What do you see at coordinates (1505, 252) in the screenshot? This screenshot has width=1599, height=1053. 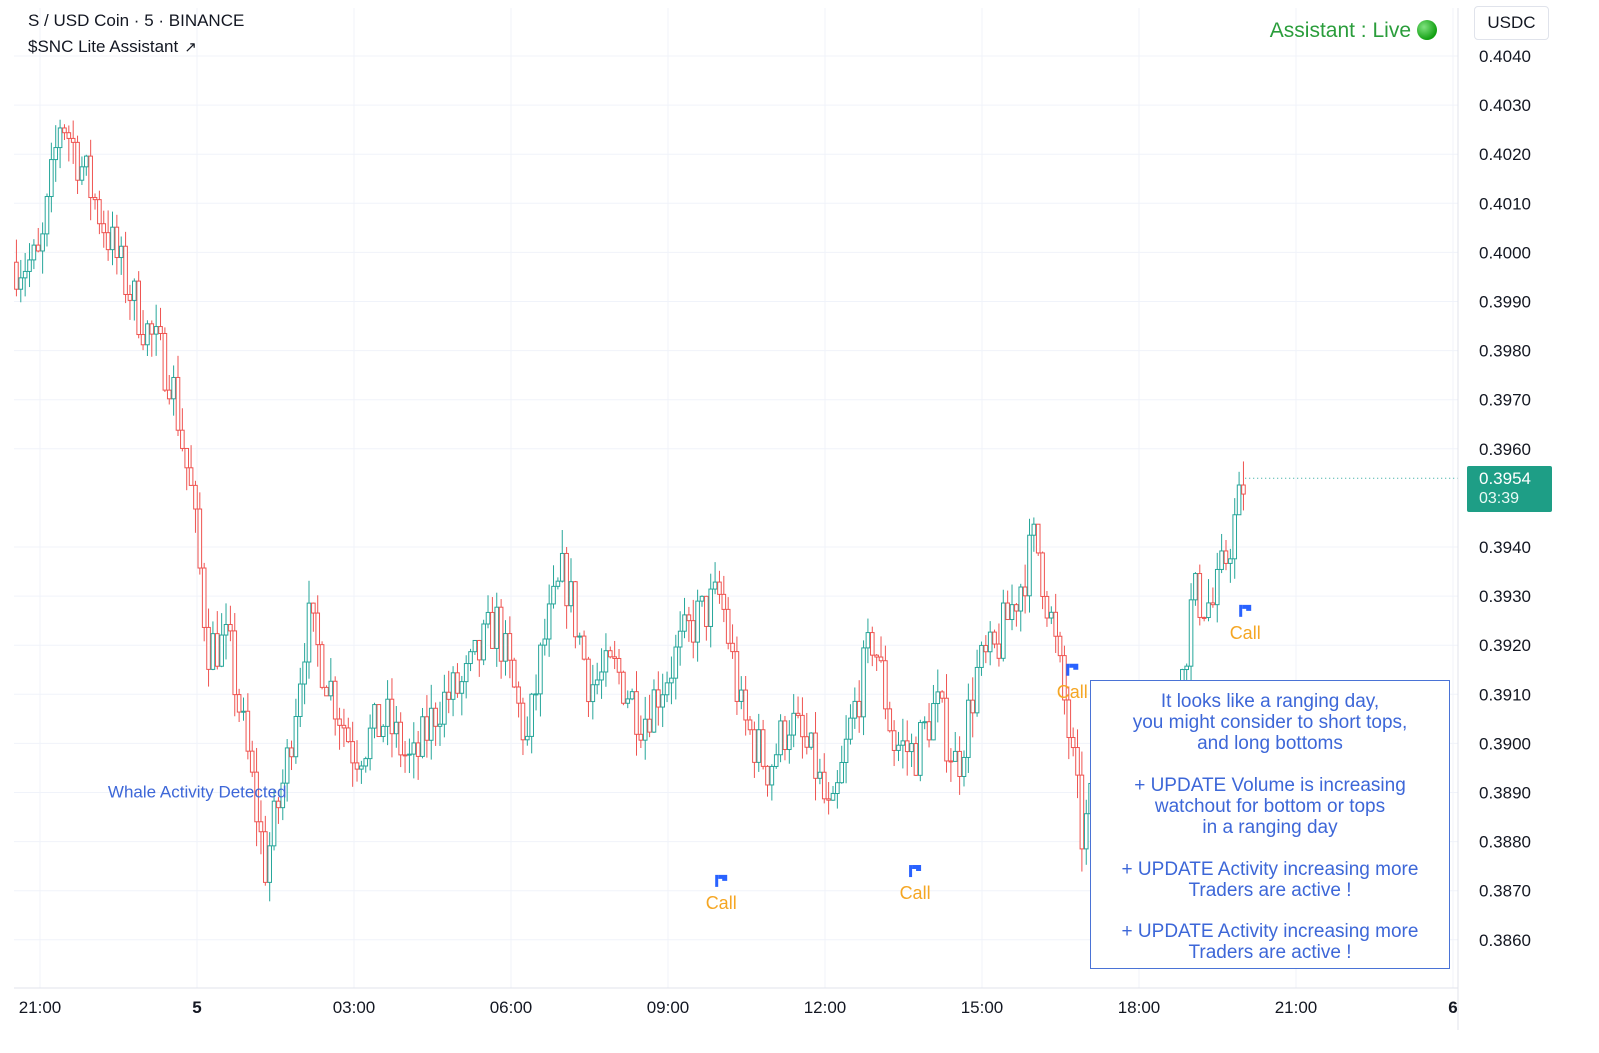 I see `y-tick-label: 0.4000` at bounding box center [1505, 252].